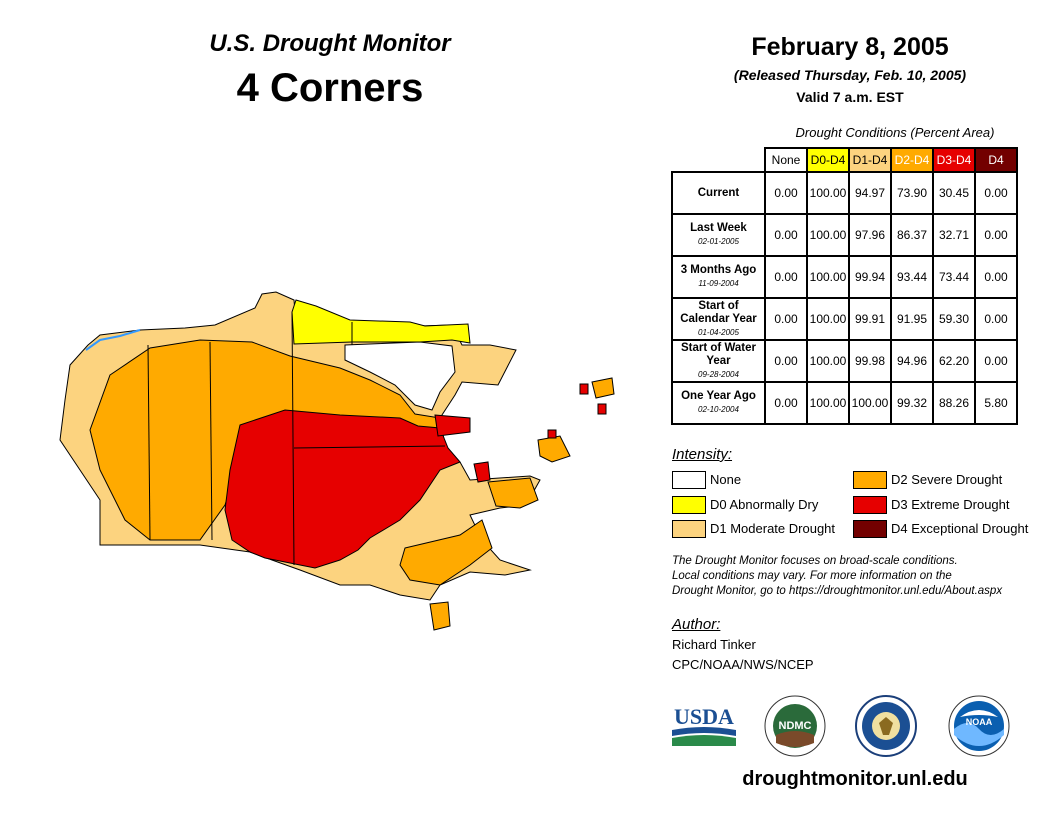 This screenshot has height=816, width=1056. Describe the element at coordinates (696, 624) in the screenshot. I see `author-title: Author:` at that location.